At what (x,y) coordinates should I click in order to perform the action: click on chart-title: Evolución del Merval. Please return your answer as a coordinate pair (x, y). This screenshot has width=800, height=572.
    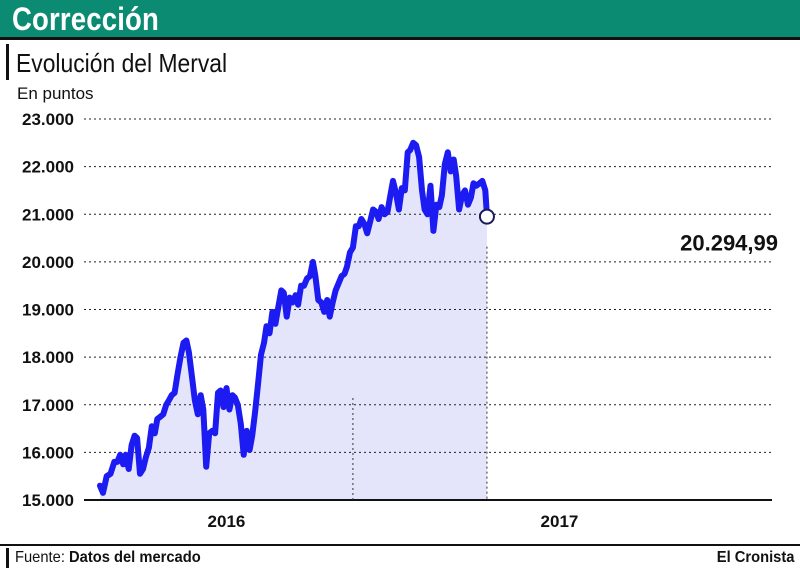
    Looking at the image, I should click on (122, 63).